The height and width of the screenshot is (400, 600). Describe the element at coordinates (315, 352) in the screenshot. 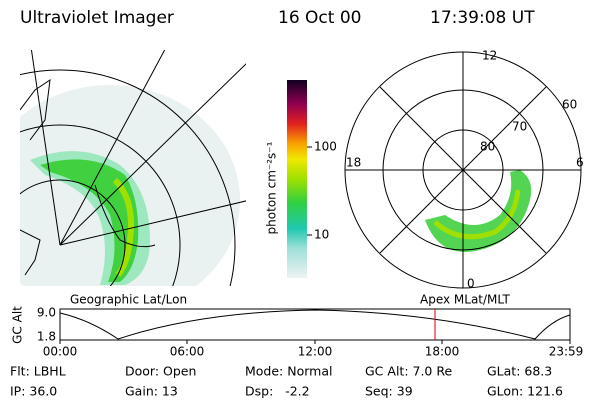

I see `x-tick-label: 12:00` at that location.